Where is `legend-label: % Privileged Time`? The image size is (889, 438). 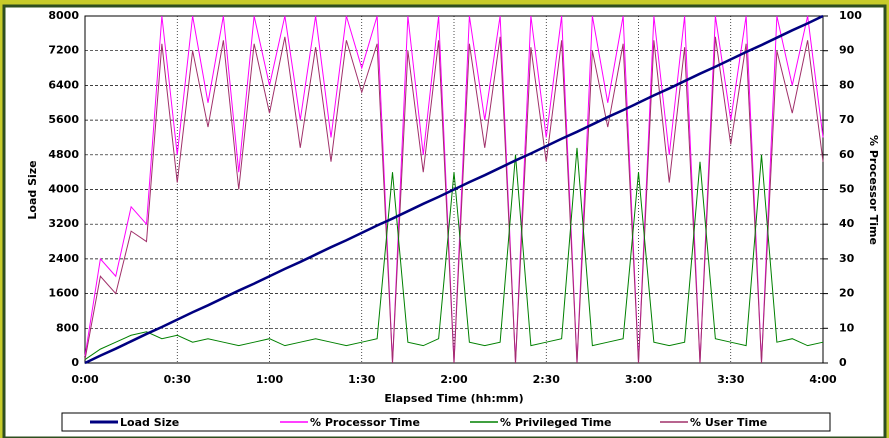 legend-label: % Privileged Time is located at coordinates (556, 422).